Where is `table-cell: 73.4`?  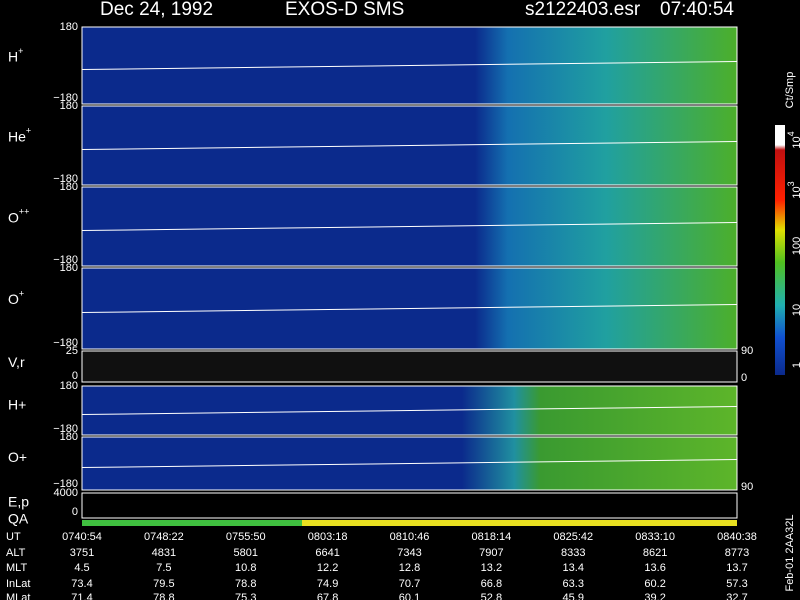 table-cell: 73.4 is located at coordinates (81, 584).